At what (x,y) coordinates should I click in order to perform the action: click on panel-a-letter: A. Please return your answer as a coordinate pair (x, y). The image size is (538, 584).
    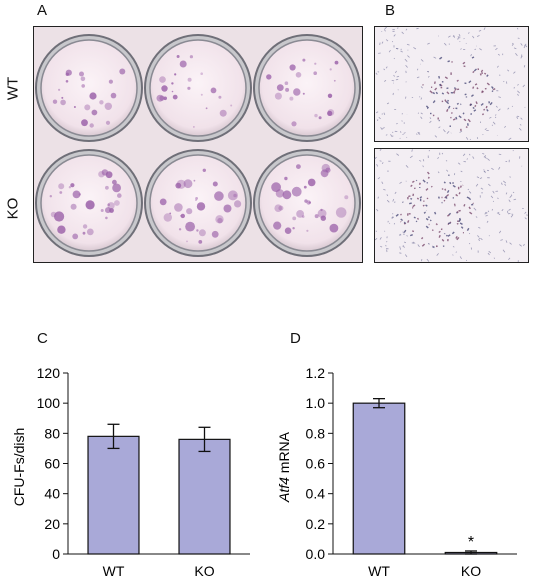
    Looking at the image, I should click on (42, 10).